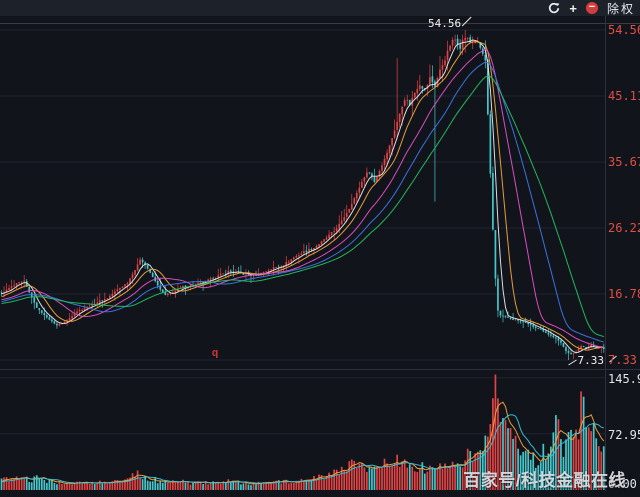 The image size is (640, 497). Describe the element at coordinates (620, 8) in the screenshot. I see `exrights-button: 除权` at that location.